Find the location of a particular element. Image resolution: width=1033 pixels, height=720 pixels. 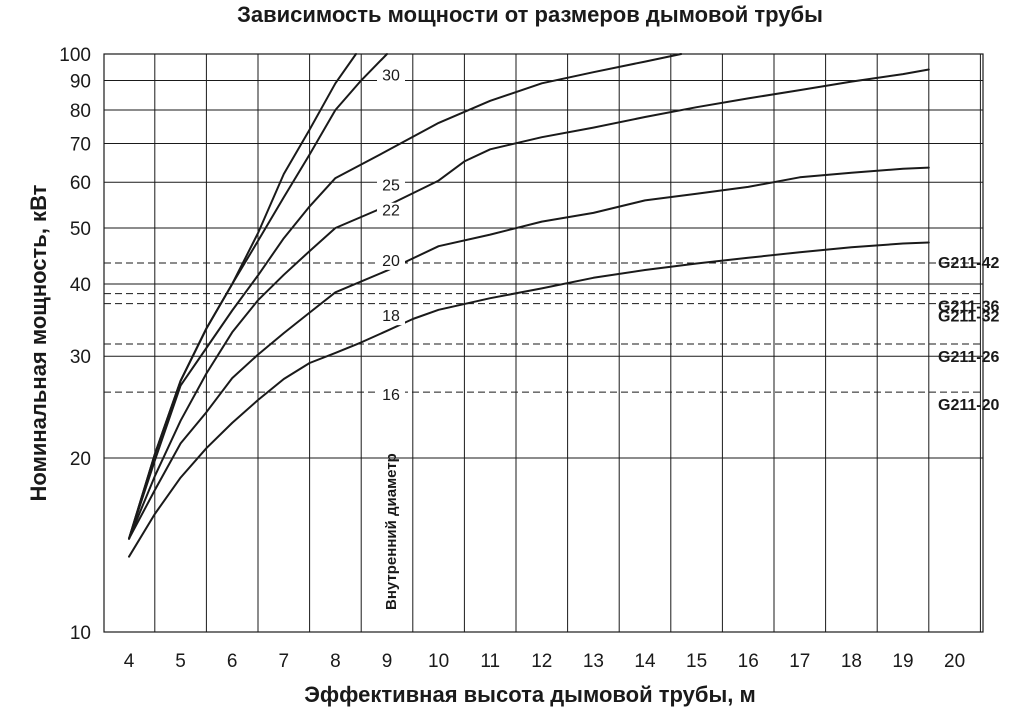

series-label-22: 22 is located at coordinates (391, 211).